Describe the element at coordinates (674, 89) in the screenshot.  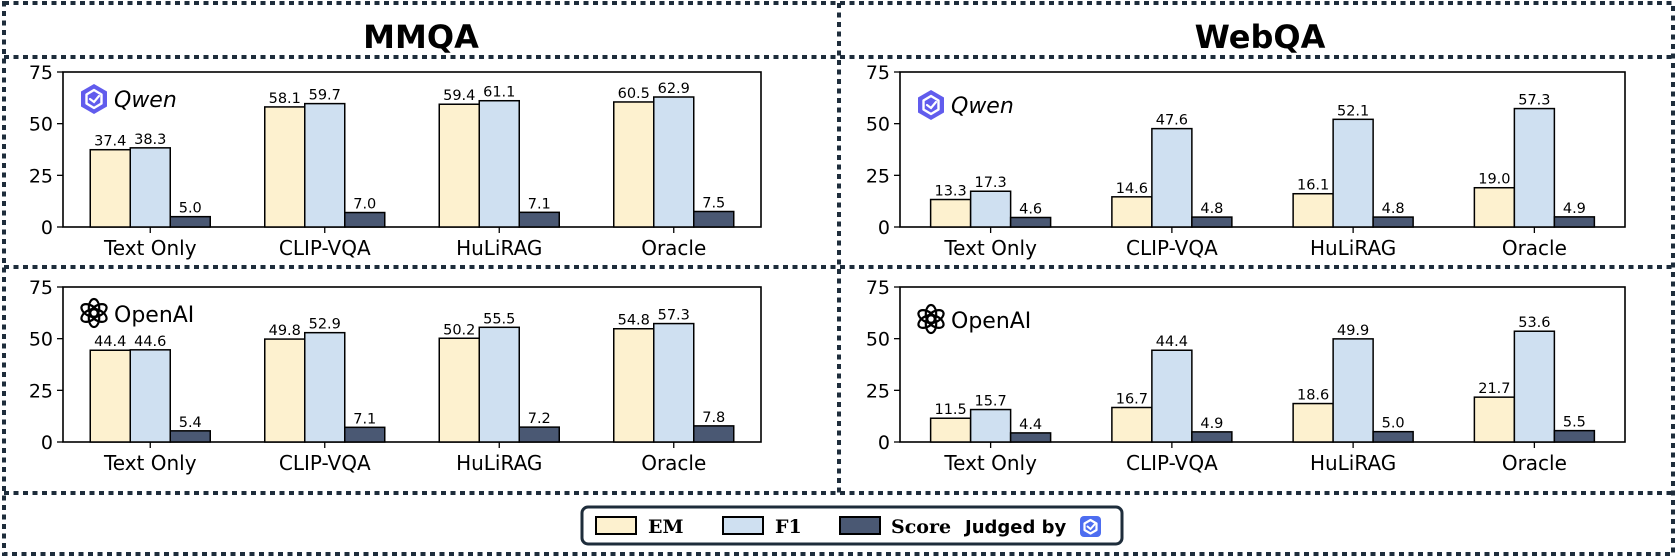
I see `value-label-f1-oracle: 62.9` at that location.